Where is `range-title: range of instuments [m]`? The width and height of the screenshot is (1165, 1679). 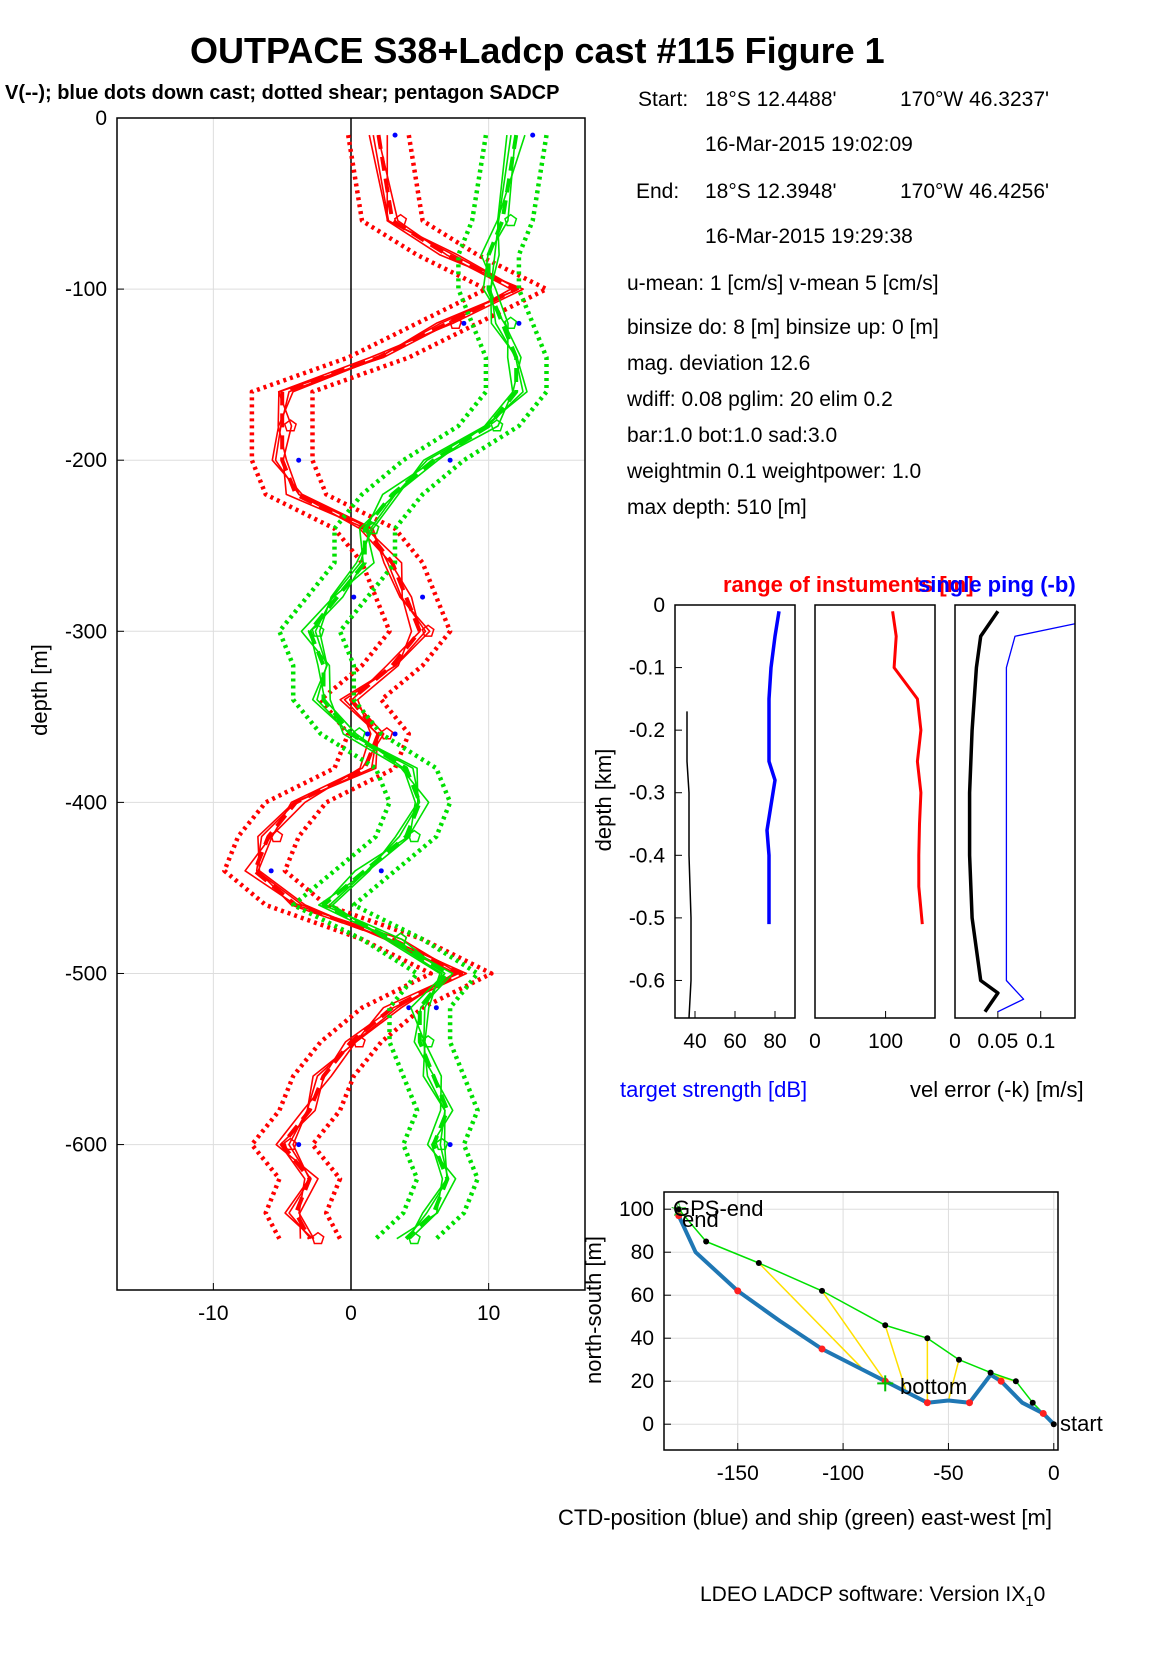
range-title: range of instuments [m] is located at coordinates (848, 584).